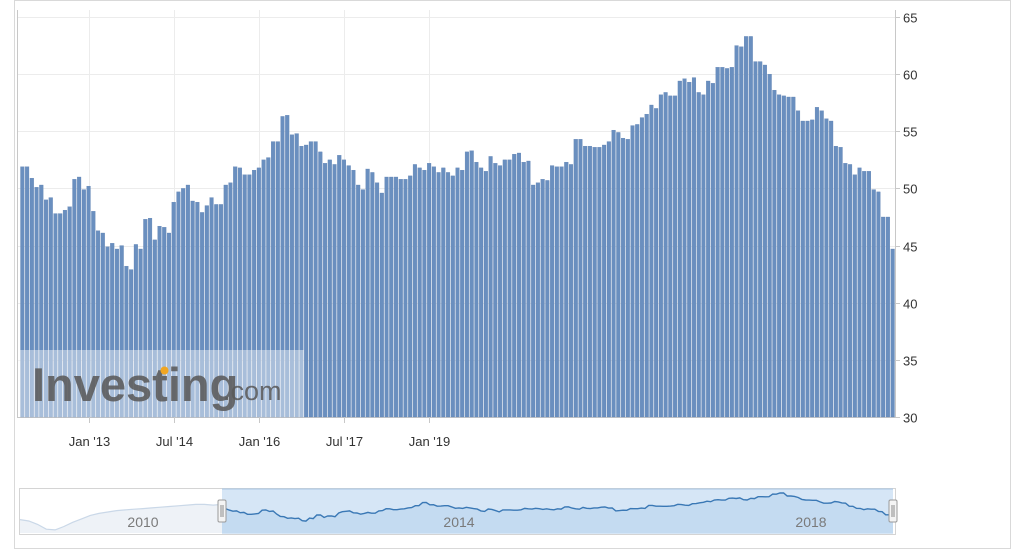 The height and width of the screenshot is (557, 1024). What do you see at coordinates (222, 511) in the screenshot?
I see `navigator-handle-left` at bounding box center [222, 511].